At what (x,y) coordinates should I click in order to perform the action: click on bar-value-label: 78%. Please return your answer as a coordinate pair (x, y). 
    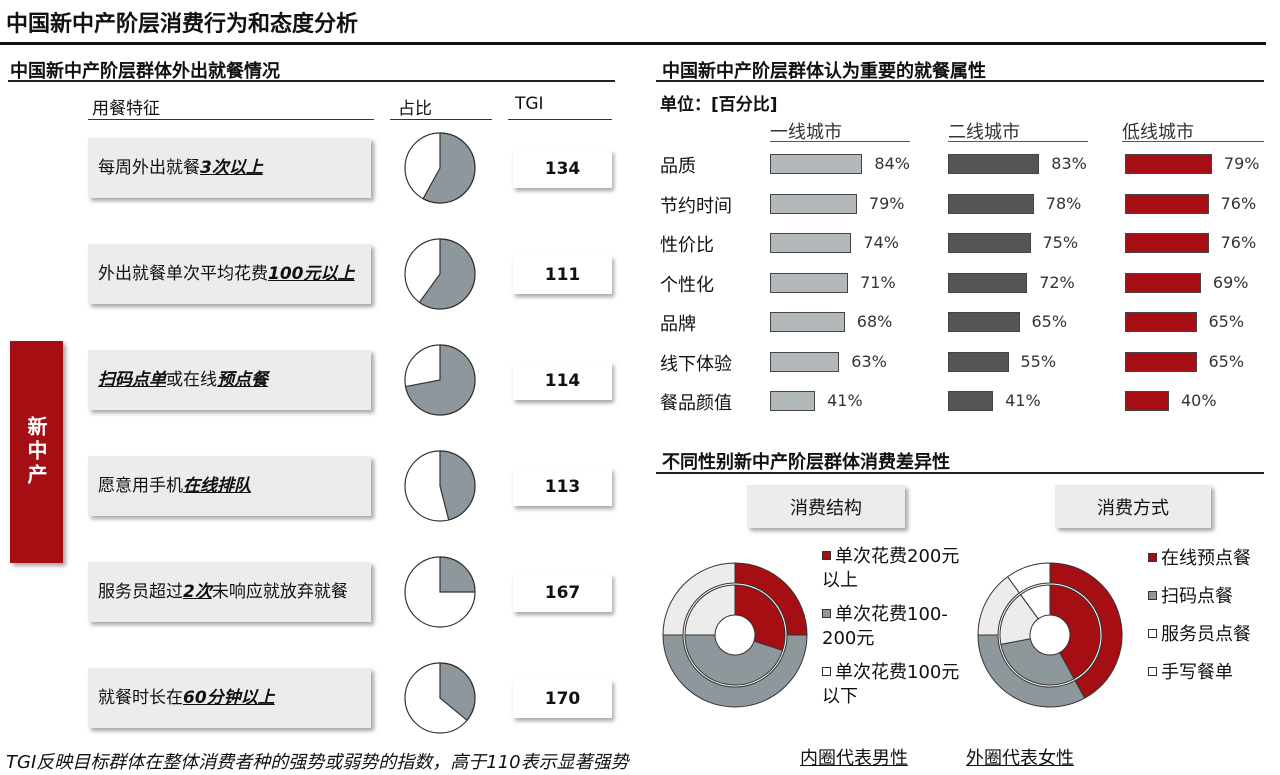
    Looking at the image, I should click on (1063, 203).